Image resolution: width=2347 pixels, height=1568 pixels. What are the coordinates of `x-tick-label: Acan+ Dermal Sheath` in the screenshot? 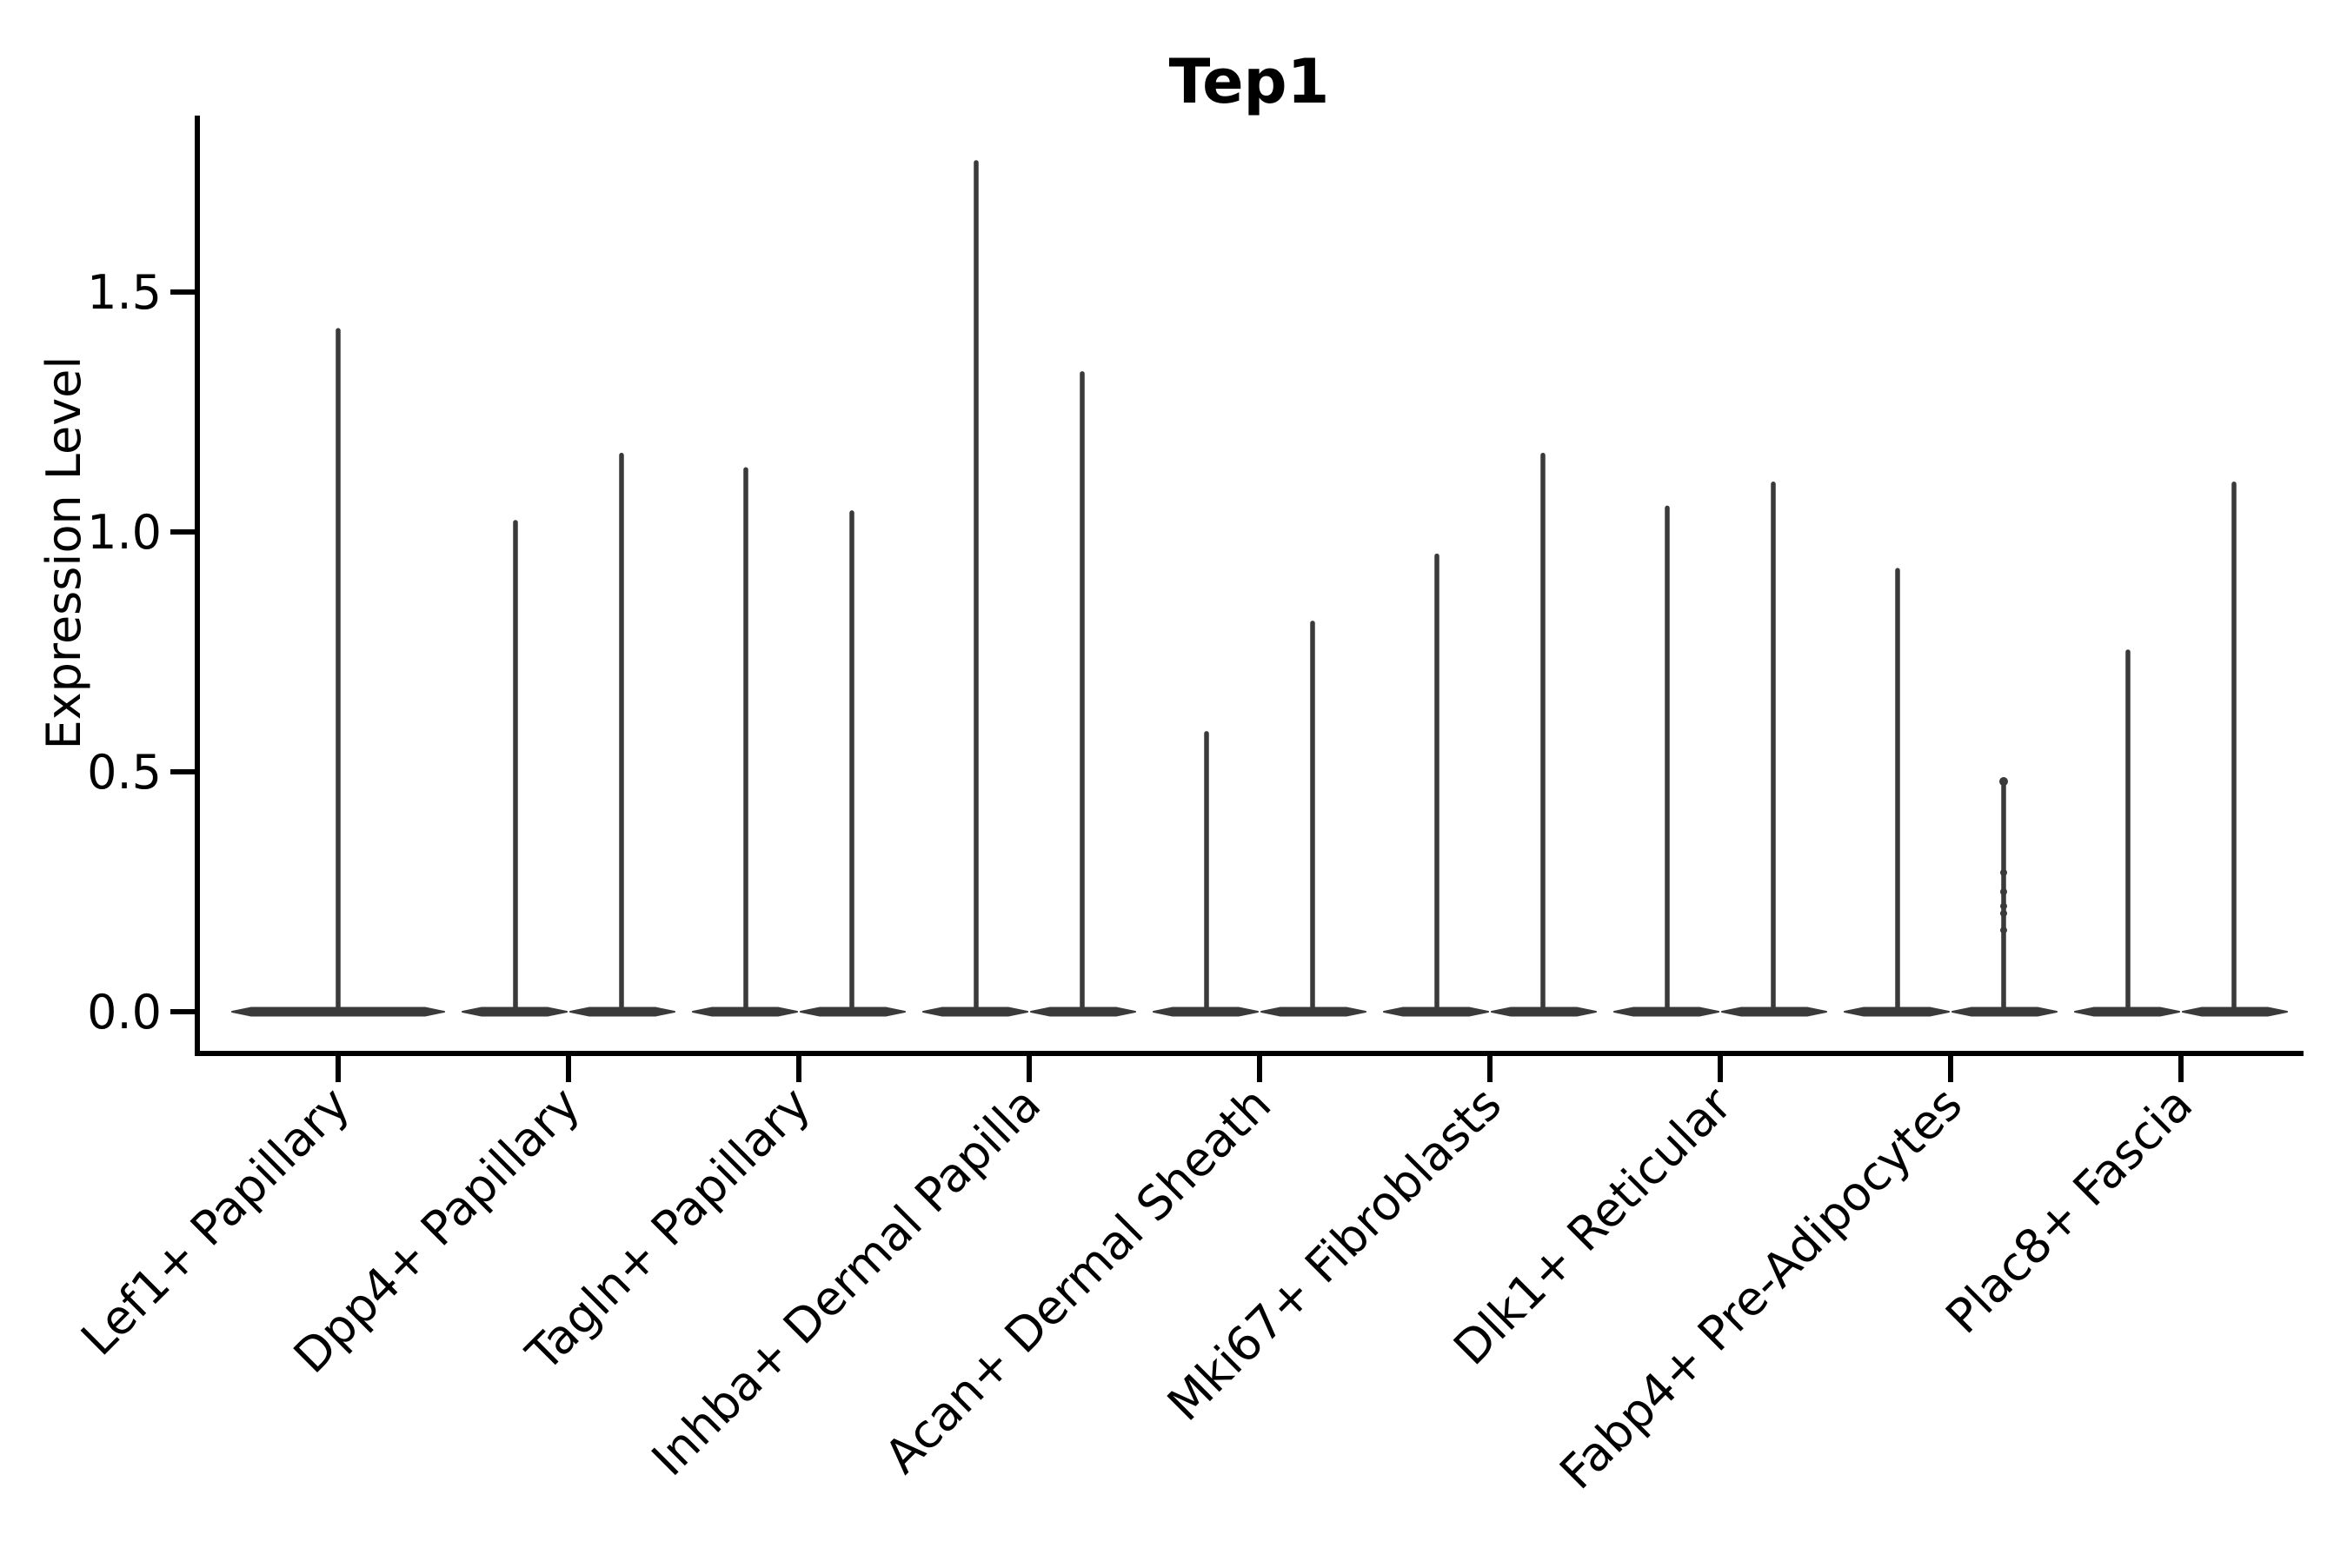 It's located at (1077, 1280).